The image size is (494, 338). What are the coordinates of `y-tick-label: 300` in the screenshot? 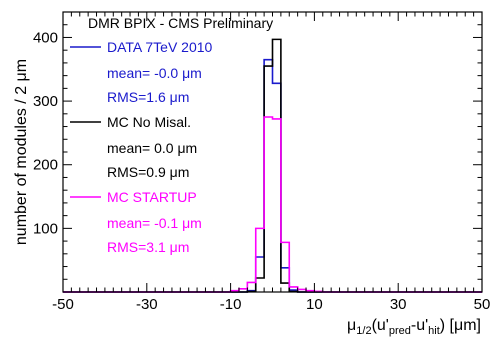 It's located at (45, 101).